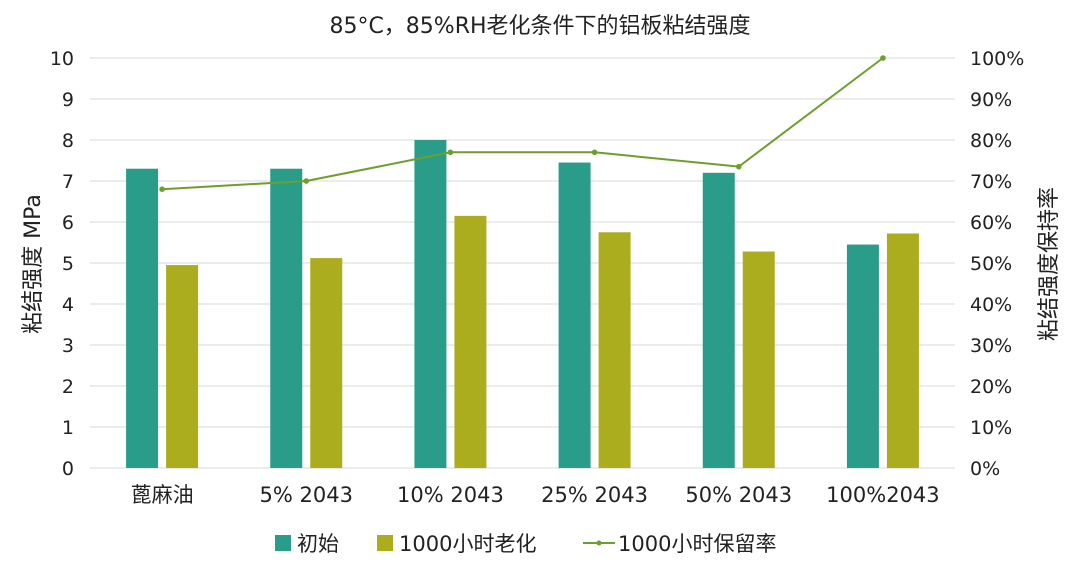 Image resolution: width=1080 pixels, height=563 pixels. What do you see at coordinates (68, 305) in the screenshot?
I see `left-tick-label: 4` at bounding box center [68, 305].